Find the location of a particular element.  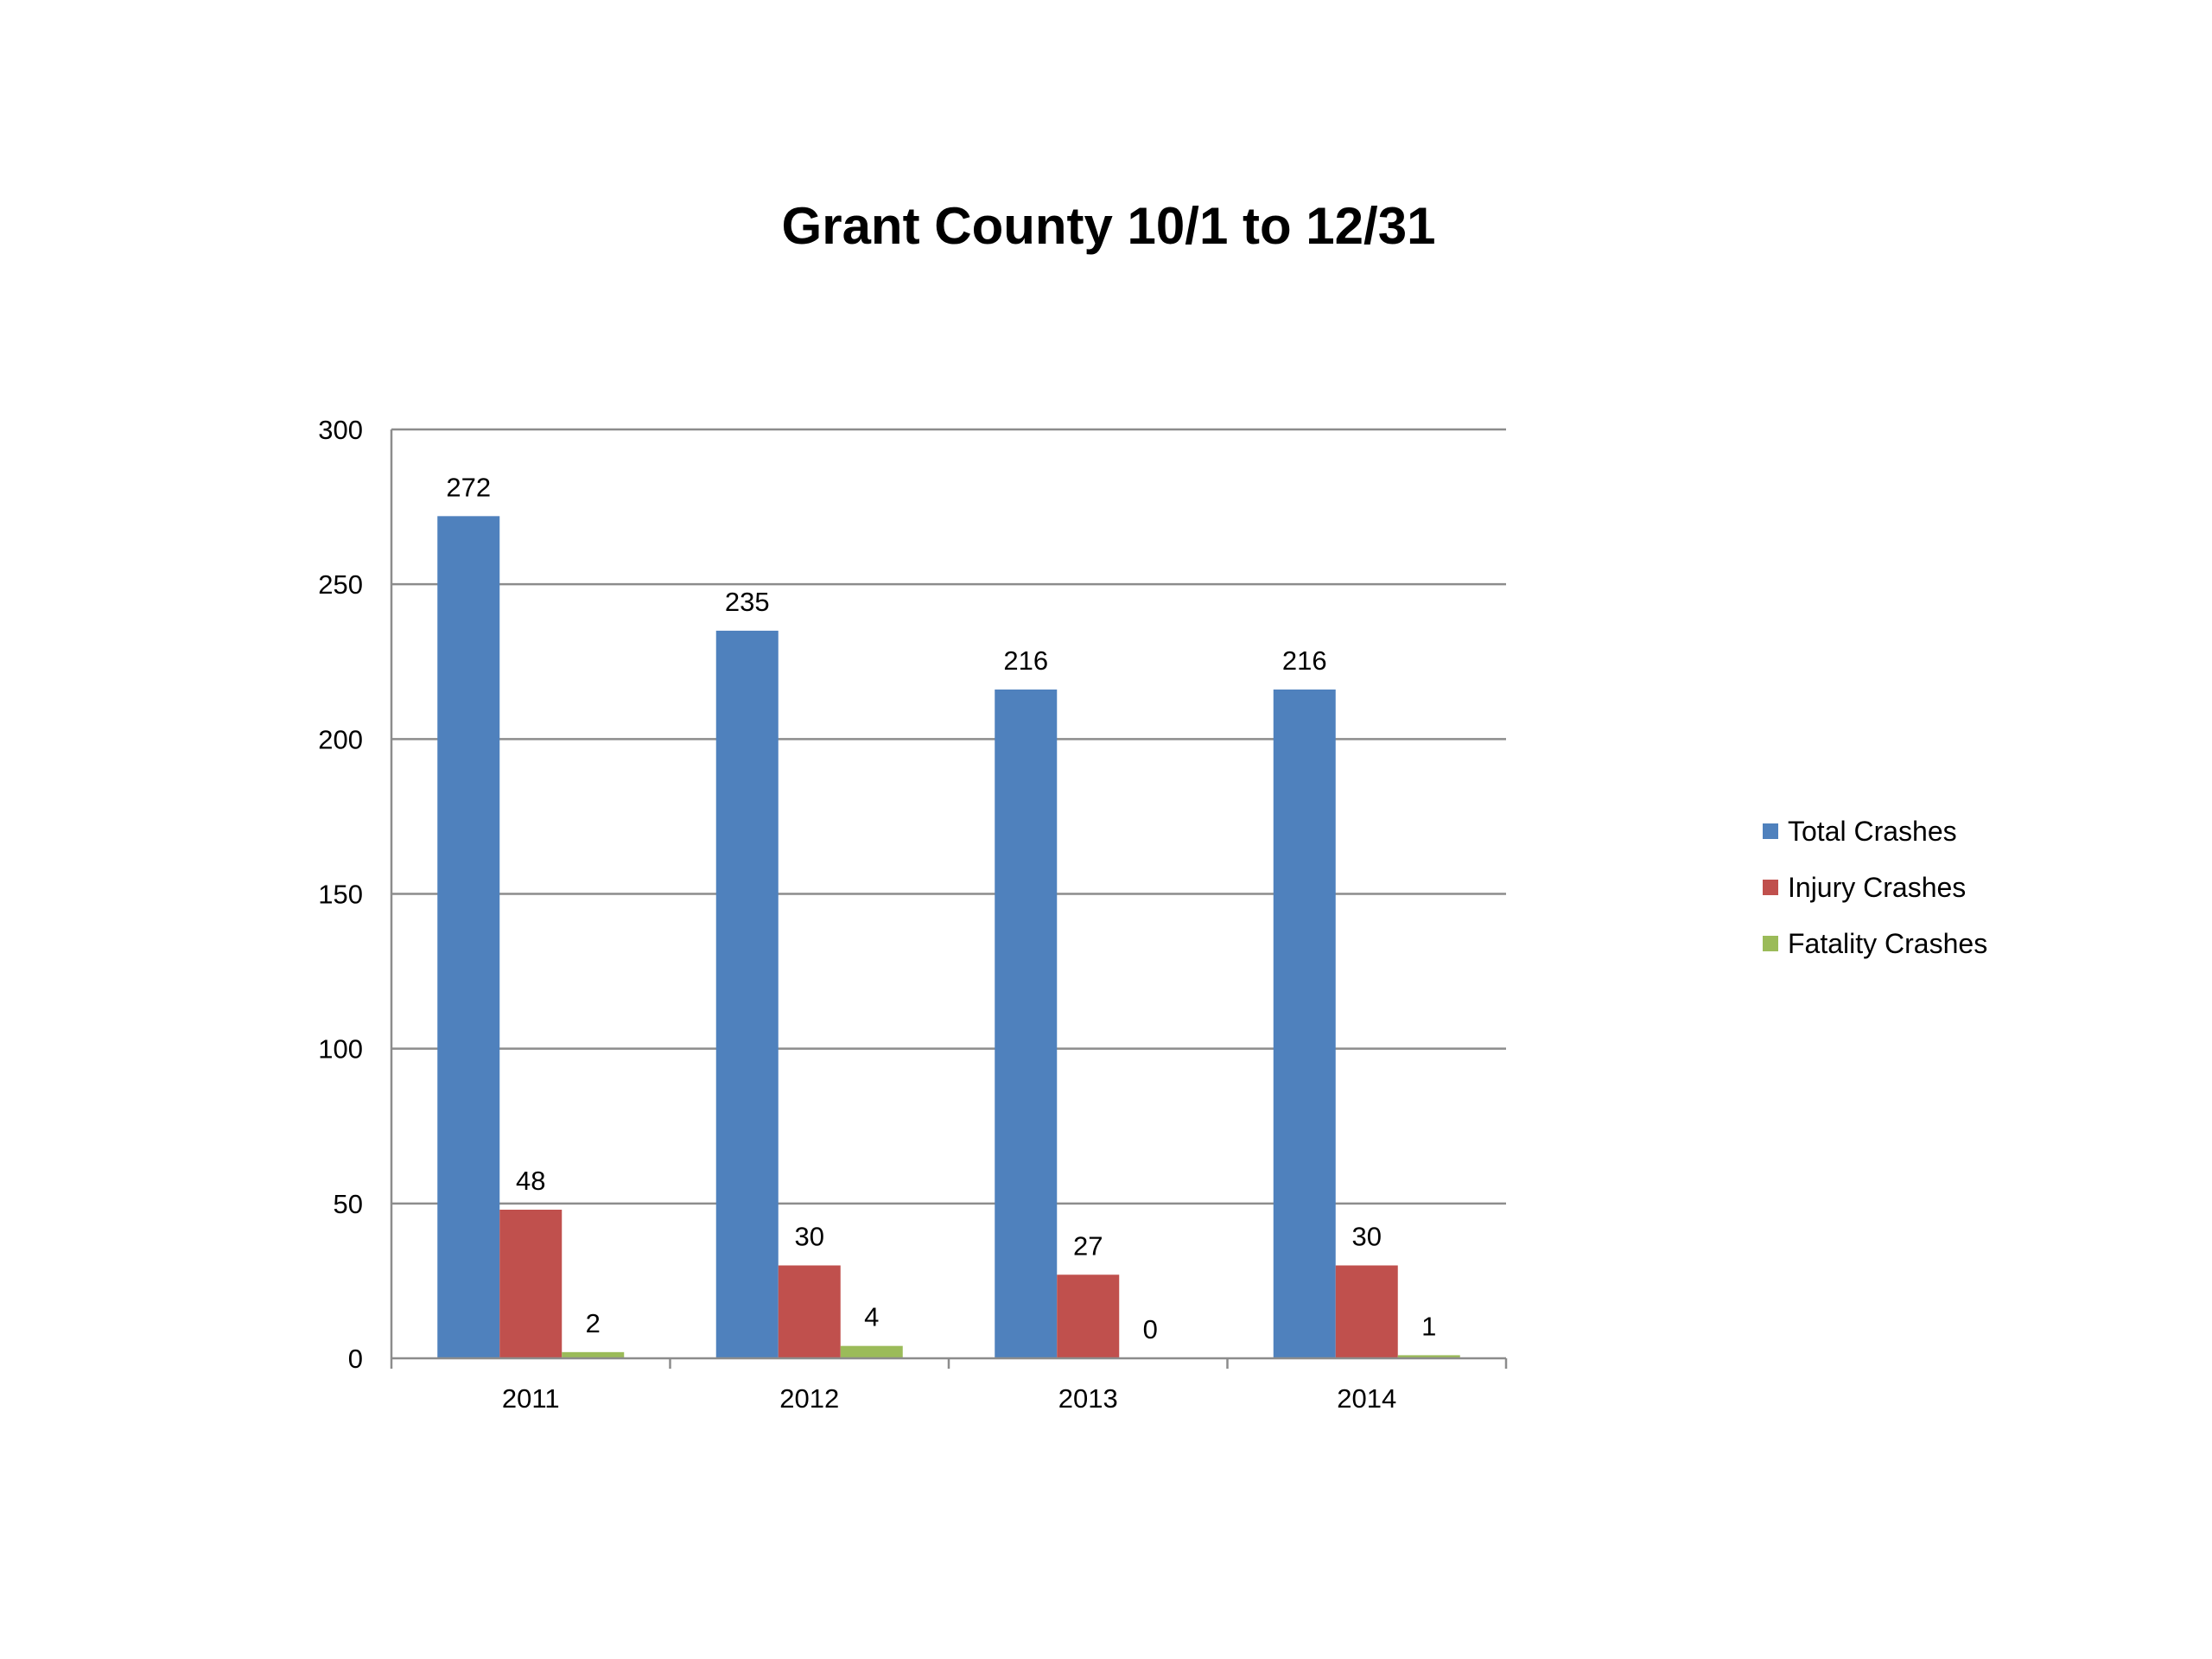

y-tick-label-250: 250 is located at coordinates (340, 584).